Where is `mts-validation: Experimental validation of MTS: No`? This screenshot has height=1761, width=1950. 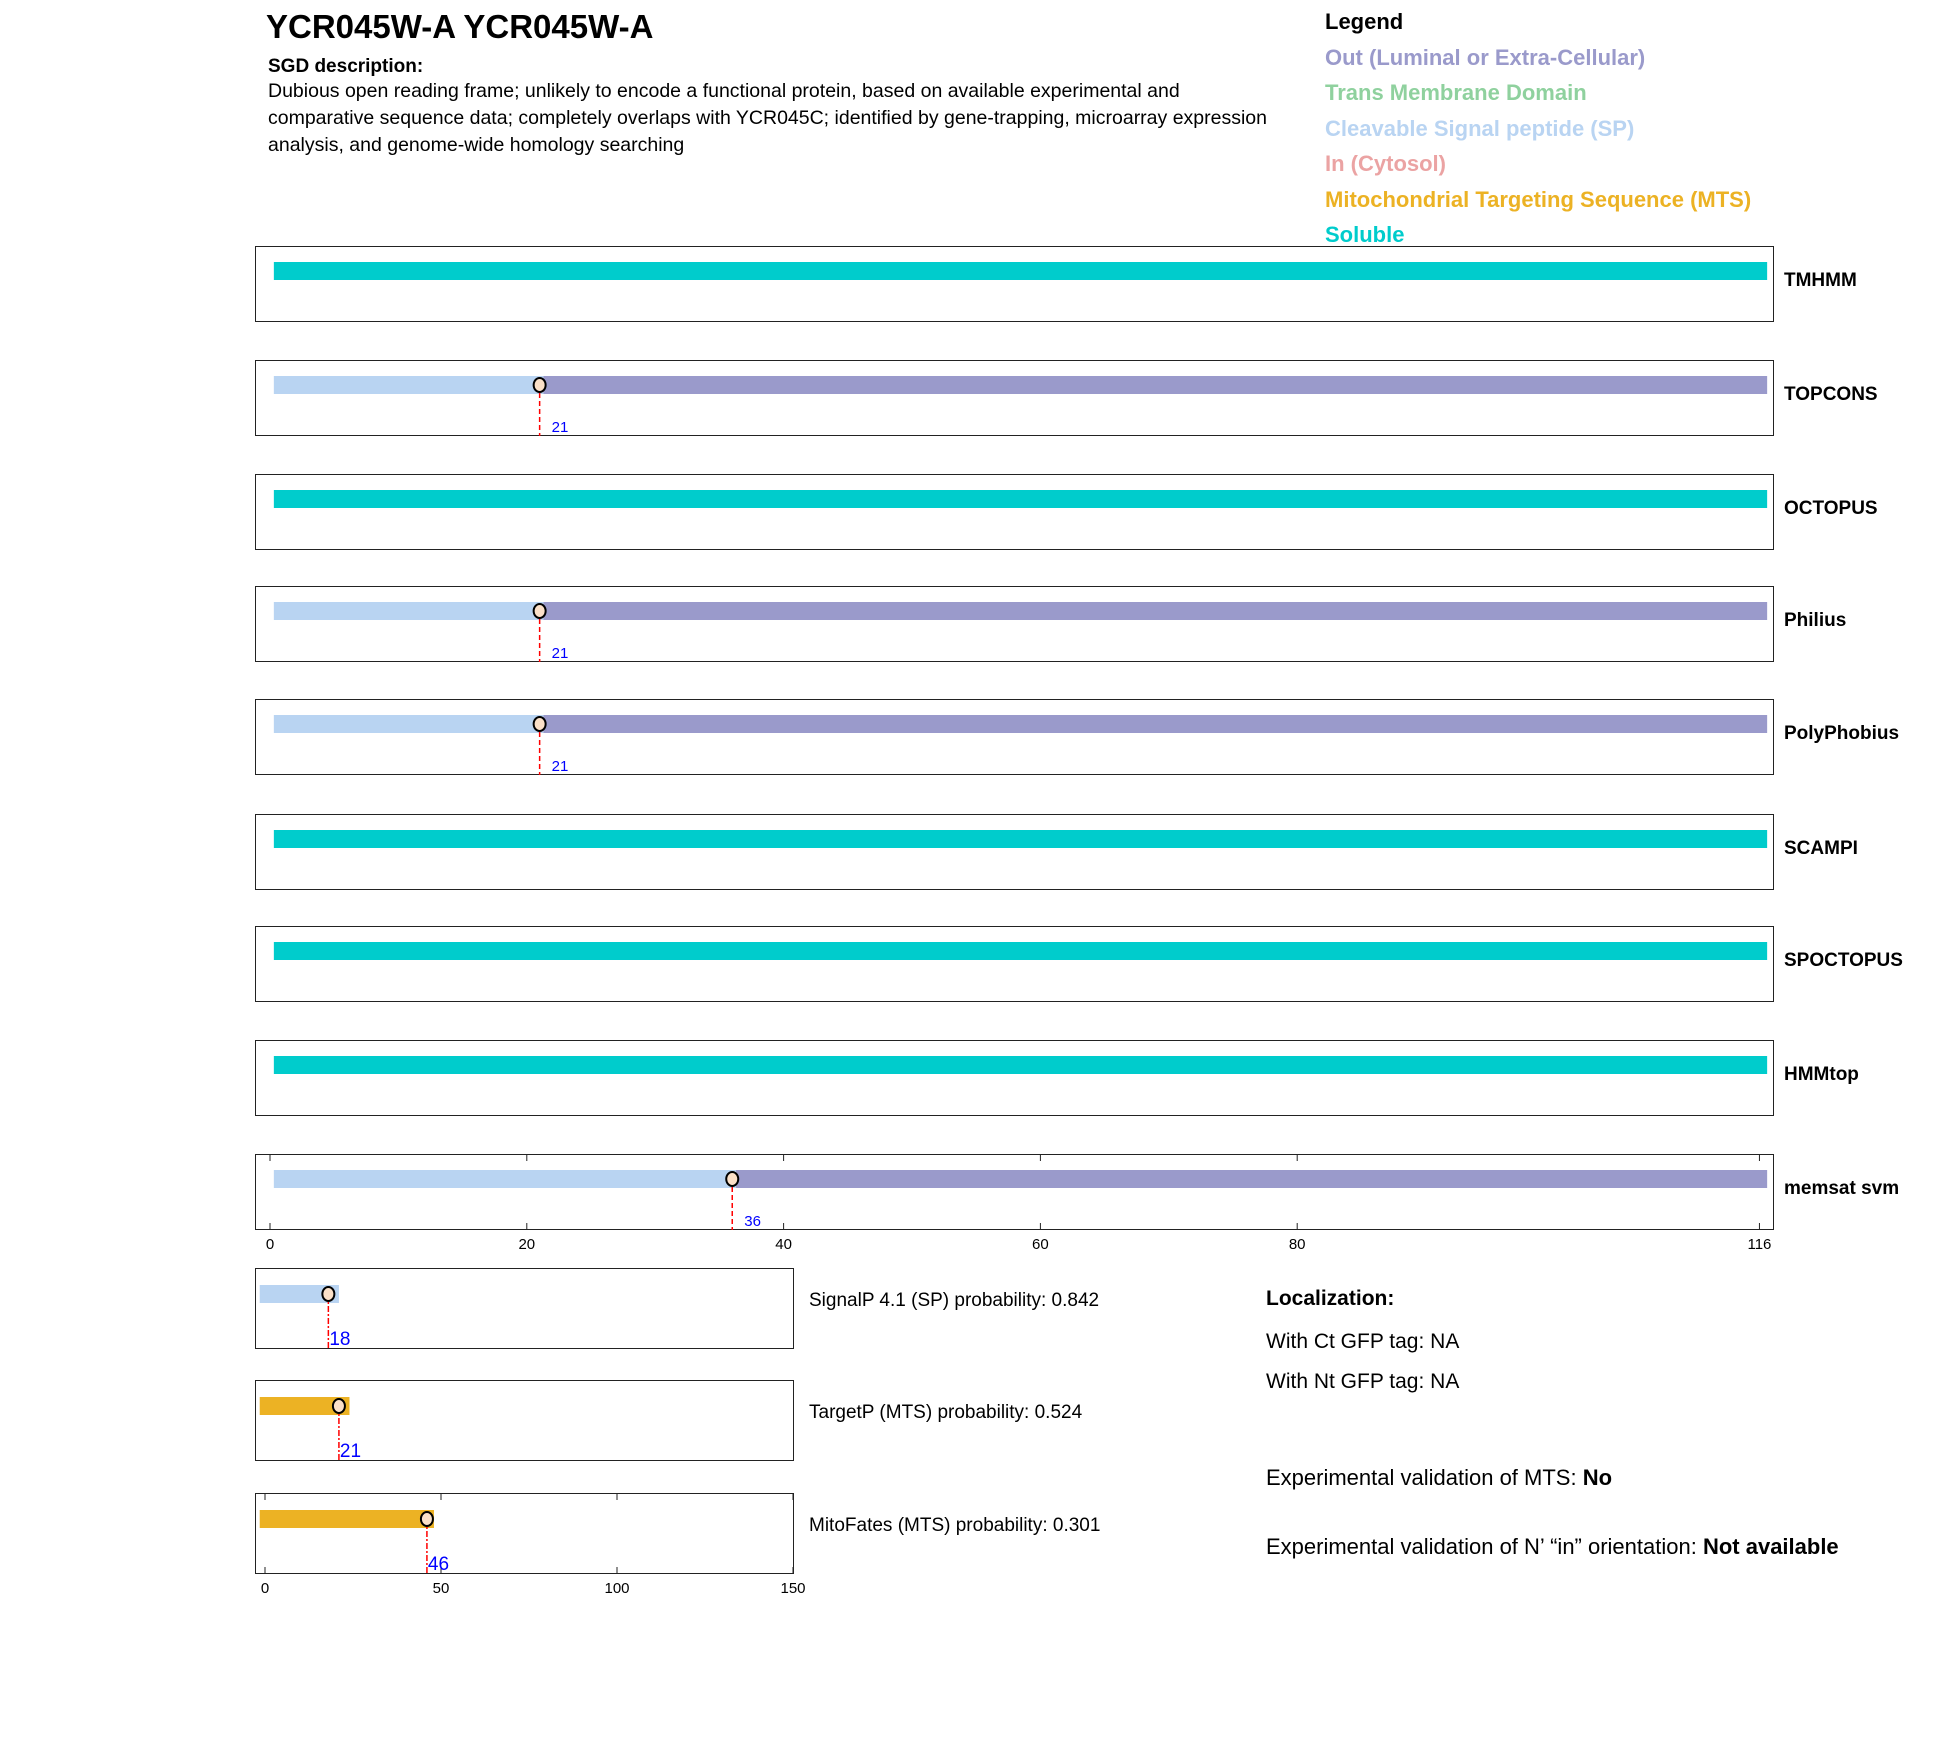 mts-validation: Experimental validation of MTS: No is located at coordinates (1439, 1478).